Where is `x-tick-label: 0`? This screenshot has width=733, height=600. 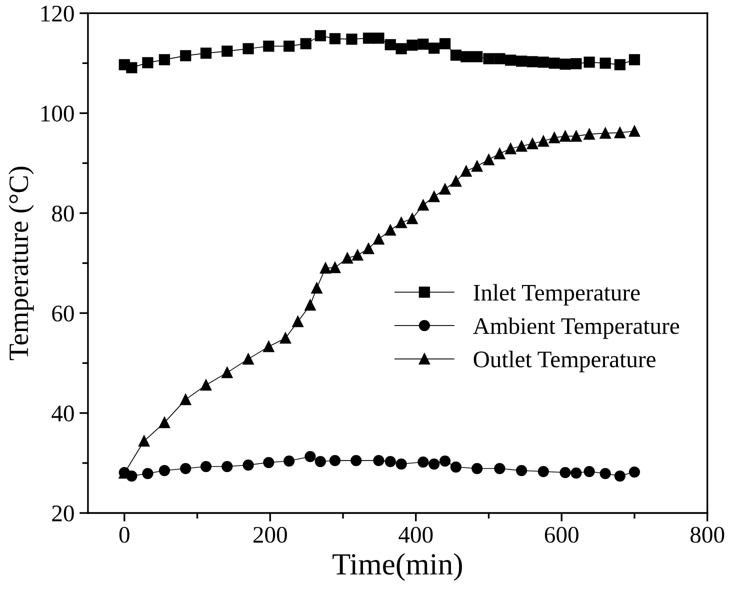
x-tick-label: 0 is located at coordinates (124, 534).